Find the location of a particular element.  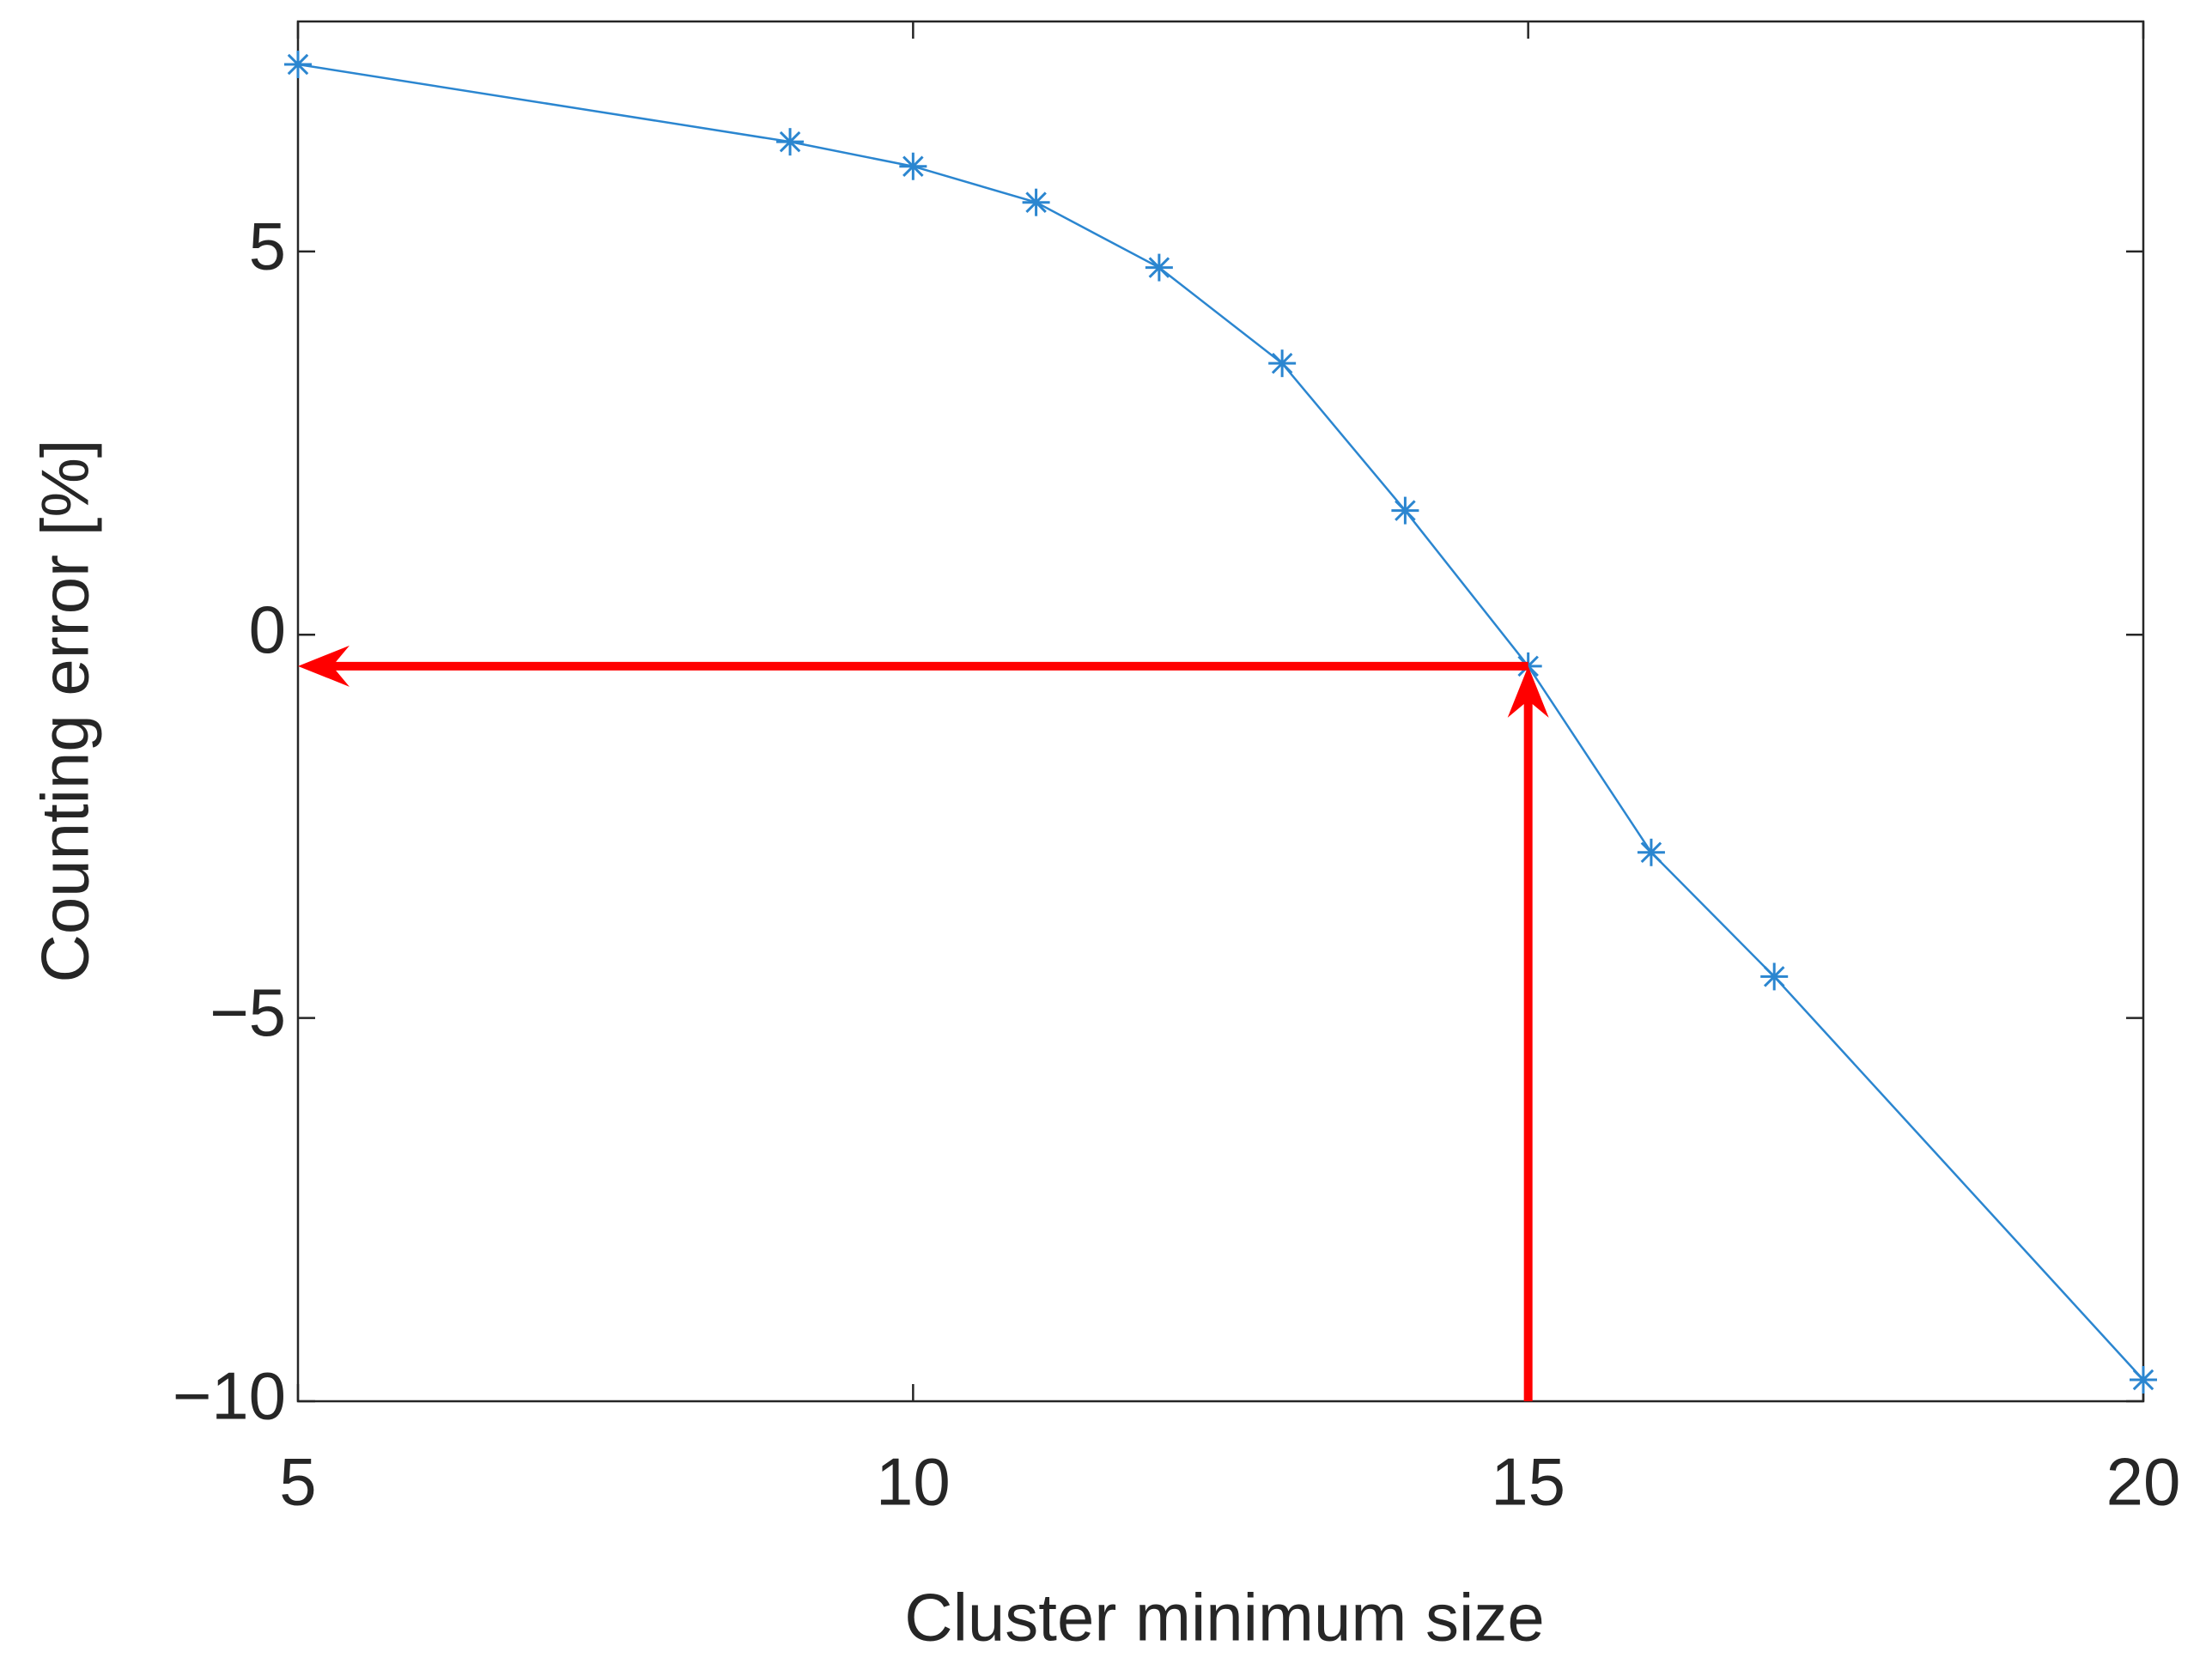

x-tick-label: 15 is located at coordinates (1528, 1482).